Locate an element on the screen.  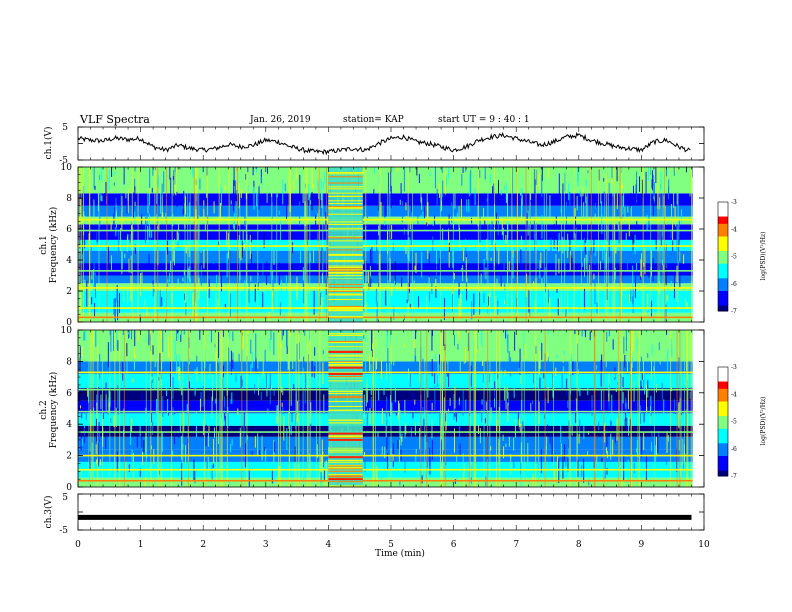
ch2-spectrogram-event-tone is located at coordinates (345, 367).